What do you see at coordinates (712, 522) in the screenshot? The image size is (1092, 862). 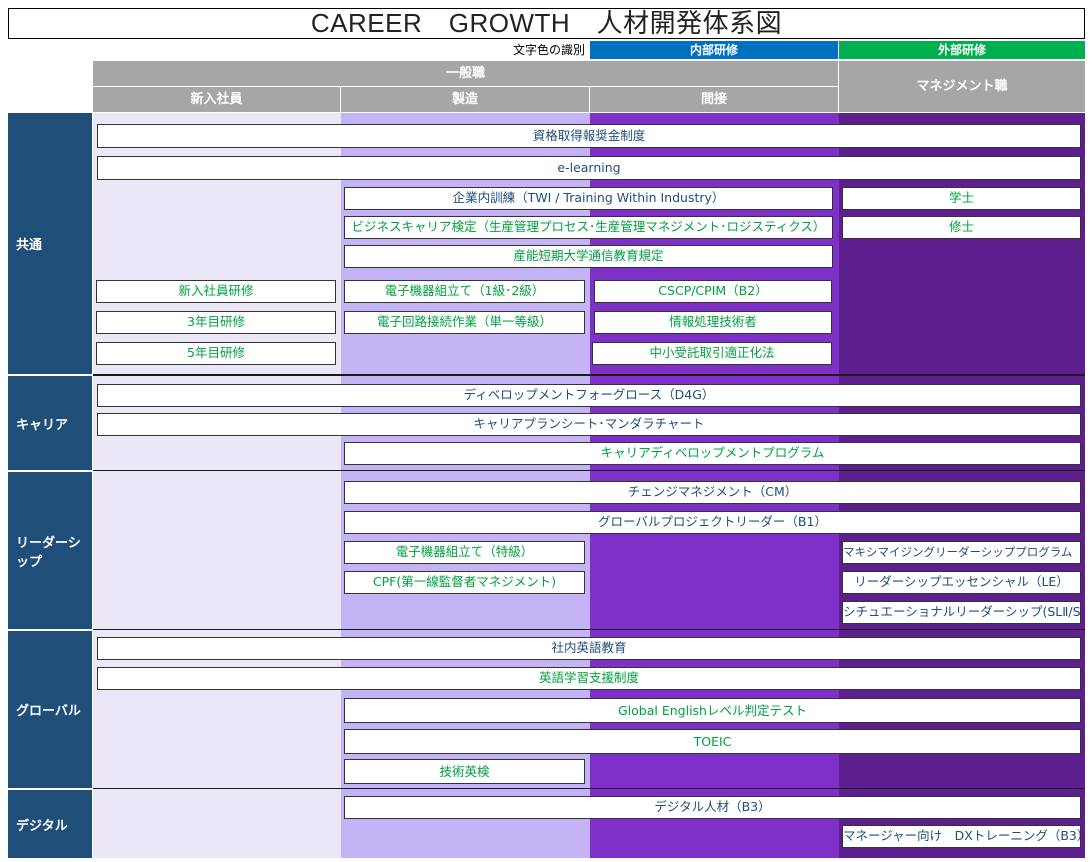 I see `program-box: グローバルプロジェクトリーダー（B1）` at bounding box center [712, 522].